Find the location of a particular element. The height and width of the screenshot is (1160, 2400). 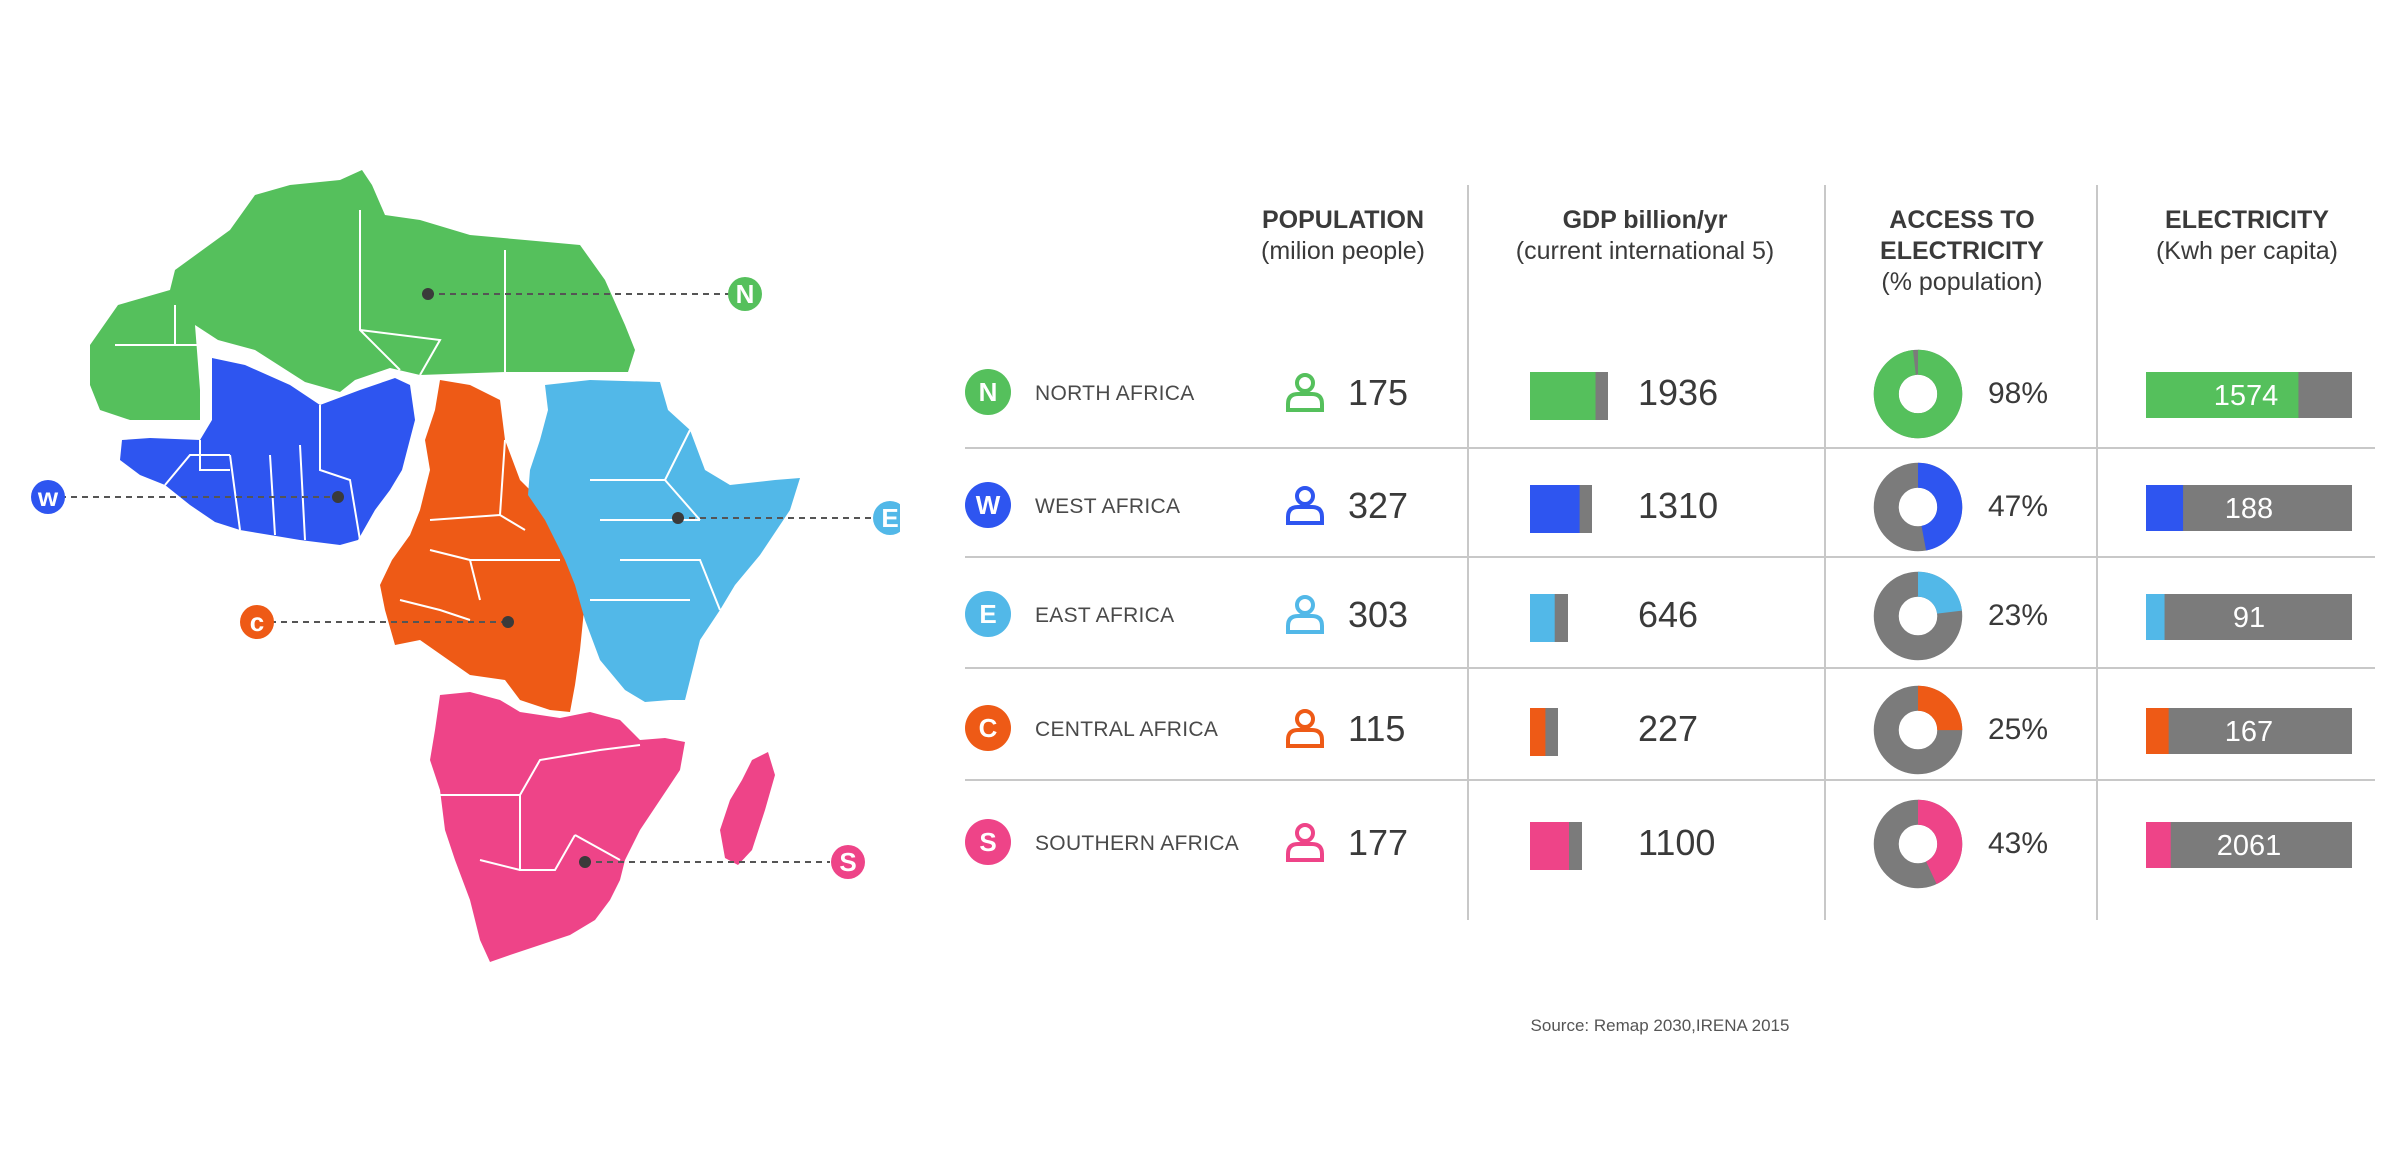

table-row: S SOUTHERN AFRICA 177 1100 43% 2061 is located at coordinates (1658, 844).